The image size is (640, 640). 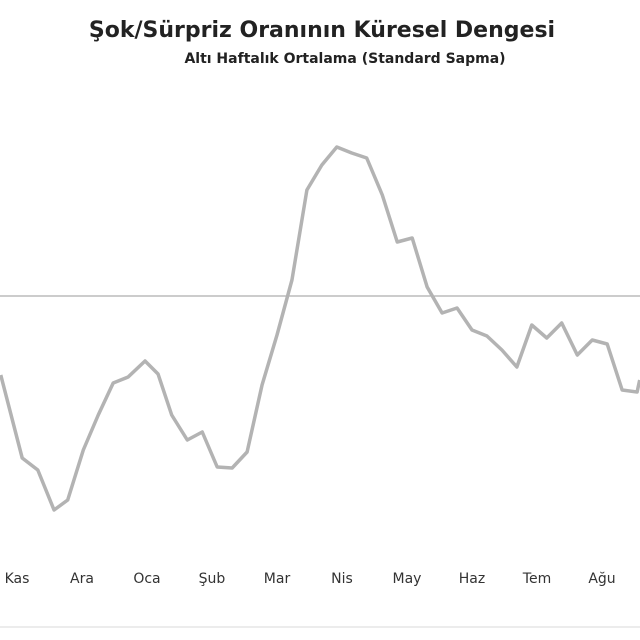 What do you see at coordinates (212, 579) in the screenshot?
I see `x-tick-label: Şub` at bounding box center [212, 579].